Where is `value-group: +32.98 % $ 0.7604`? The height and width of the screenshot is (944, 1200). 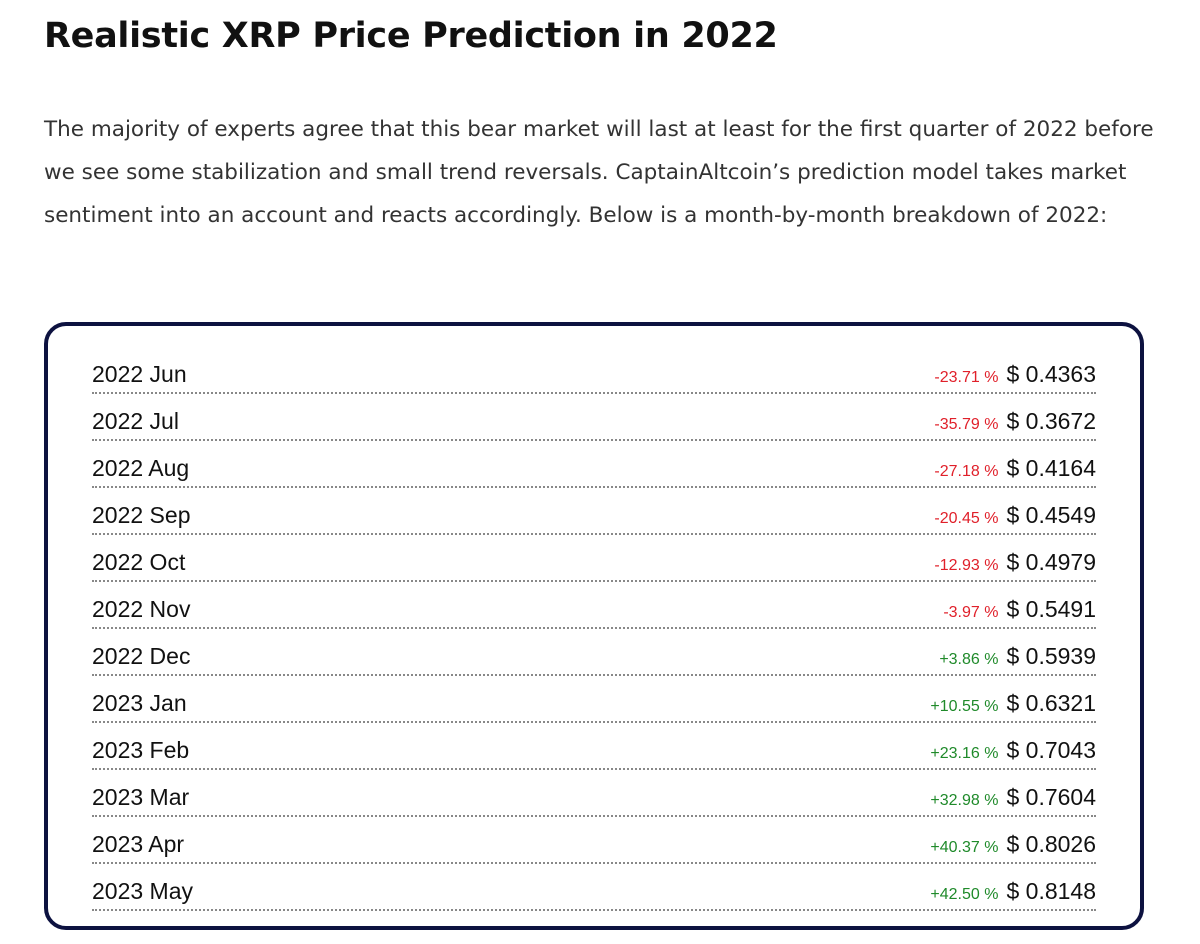 value-group: +32.98 % $ 0.7604 is located at coordinates (1013, 797).